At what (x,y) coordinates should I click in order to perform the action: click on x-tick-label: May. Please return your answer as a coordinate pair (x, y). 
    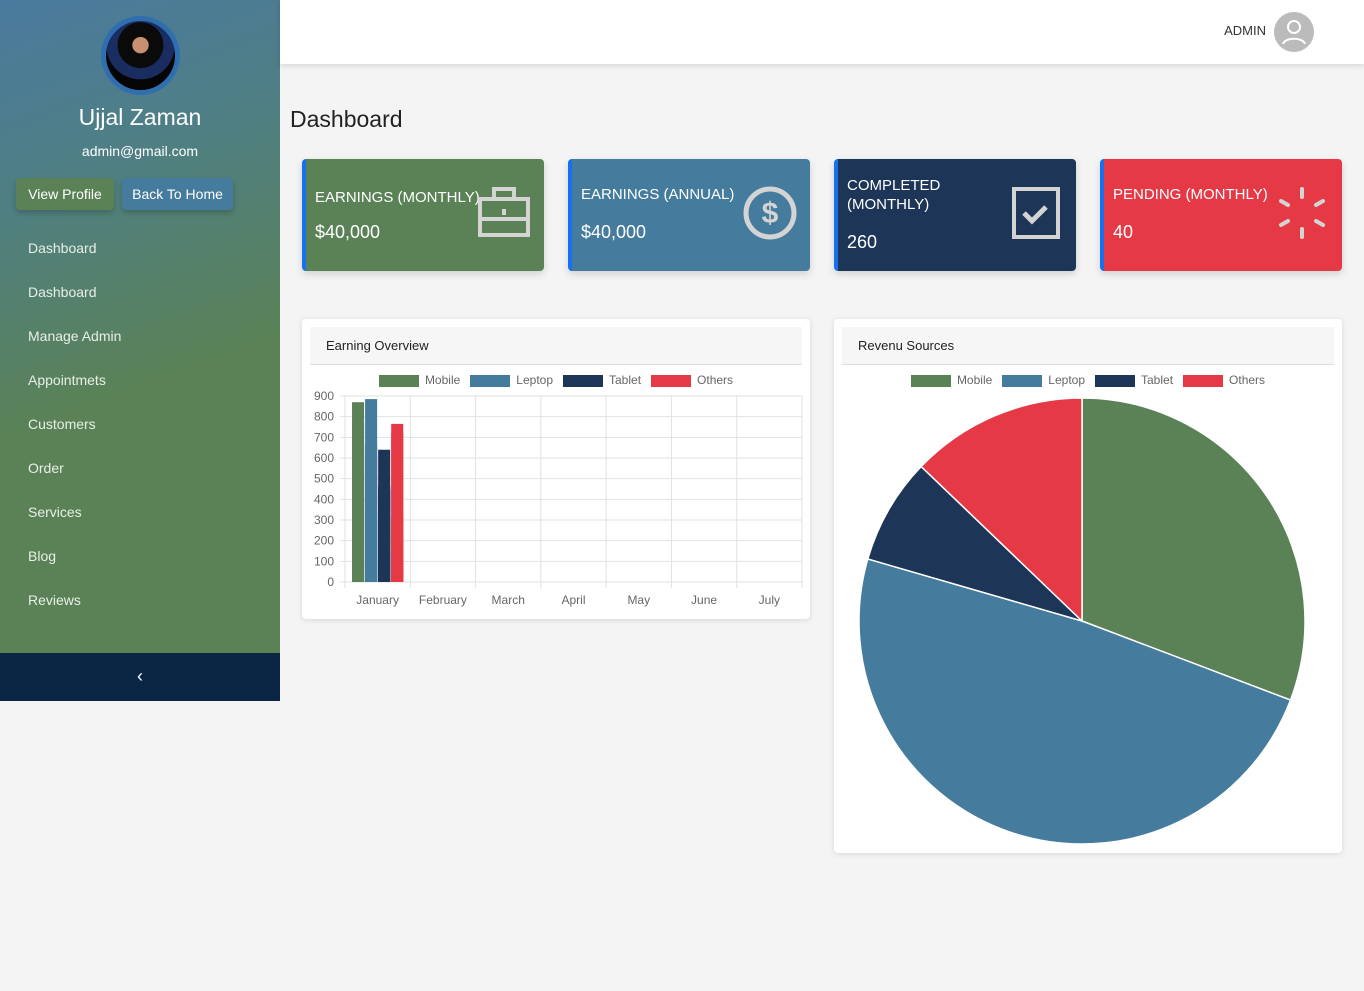
    Looking at the image, I should click on (638, 600).